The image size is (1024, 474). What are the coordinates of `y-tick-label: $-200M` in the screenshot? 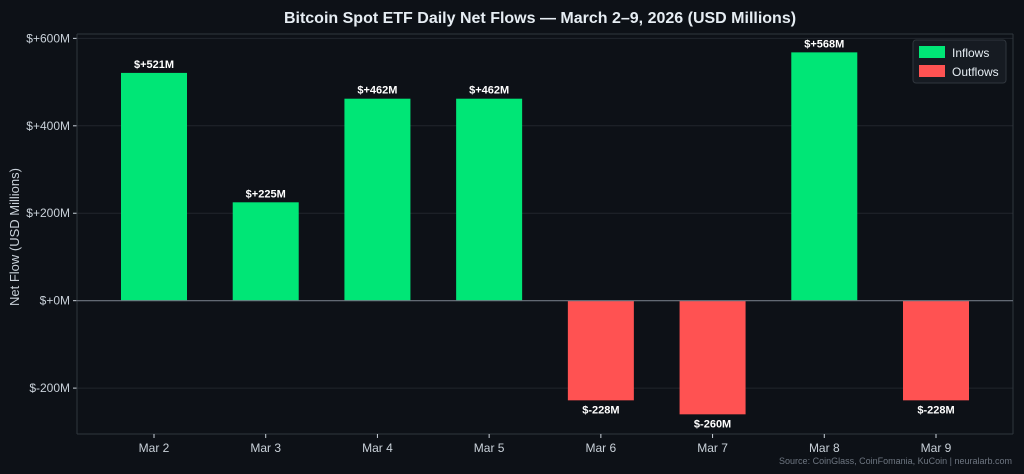 It's located at (49, 388).